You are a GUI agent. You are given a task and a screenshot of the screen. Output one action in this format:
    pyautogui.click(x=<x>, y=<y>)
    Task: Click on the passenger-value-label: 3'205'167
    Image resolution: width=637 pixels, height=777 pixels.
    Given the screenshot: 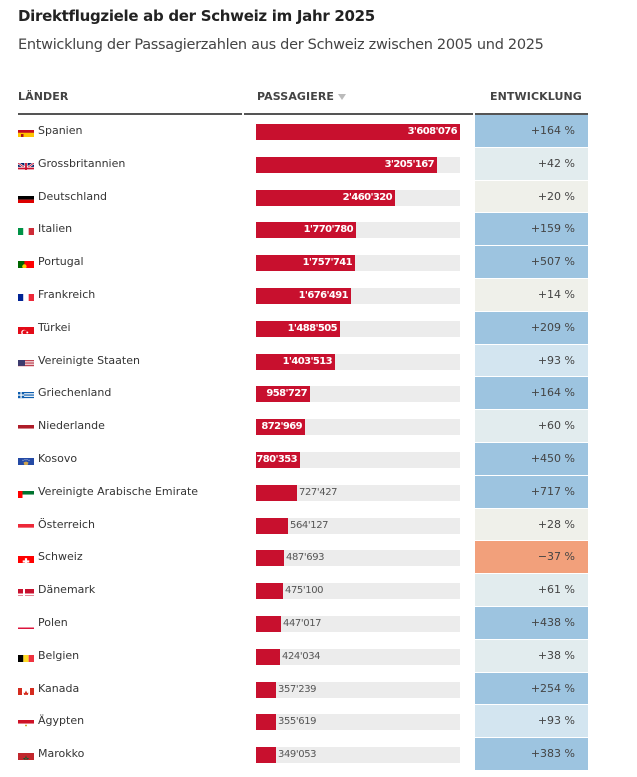 What is the action you would take?
    pyautogui.click(x=409, y=164)
    